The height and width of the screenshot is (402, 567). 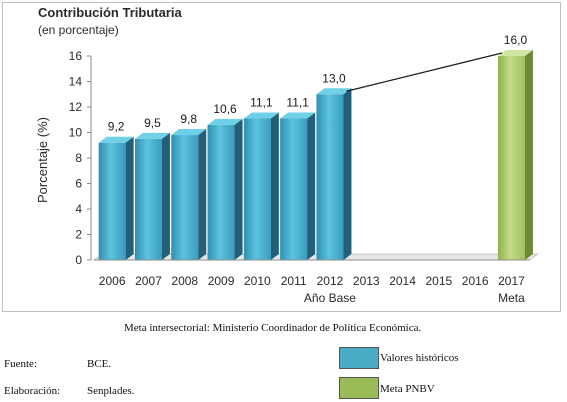 I want to click on x-tick-label: 2009, so click(x=221, y=281).